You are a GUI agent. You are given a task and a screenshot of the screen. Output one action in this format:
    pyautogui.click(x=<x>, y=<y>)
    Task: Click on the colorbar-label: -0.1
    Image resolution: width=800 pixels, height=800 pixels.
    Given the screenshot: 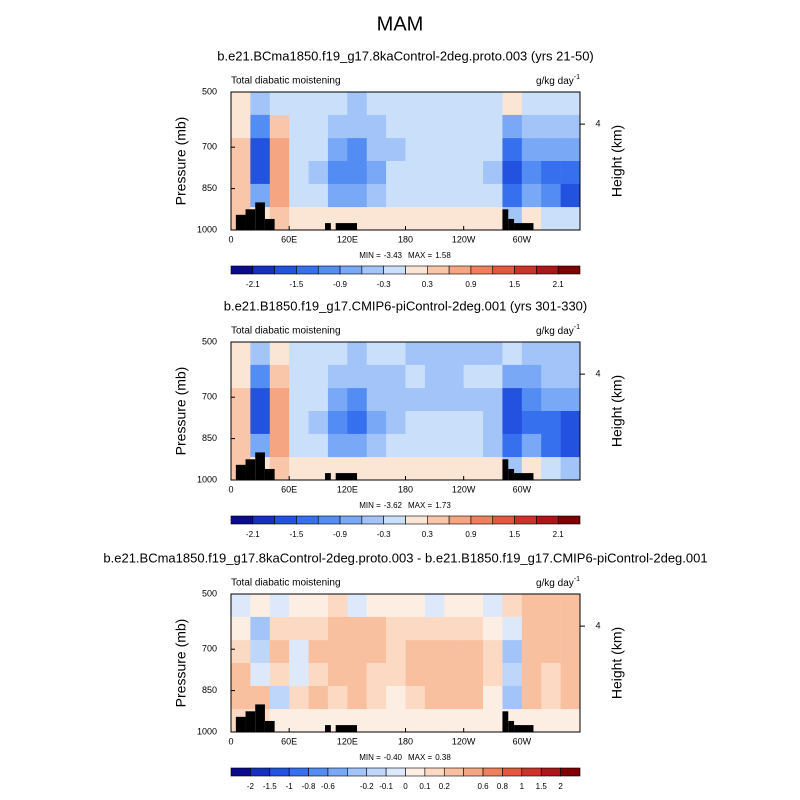 What is the action you would take?
    pyautogui.click(x=386, y=786)
    